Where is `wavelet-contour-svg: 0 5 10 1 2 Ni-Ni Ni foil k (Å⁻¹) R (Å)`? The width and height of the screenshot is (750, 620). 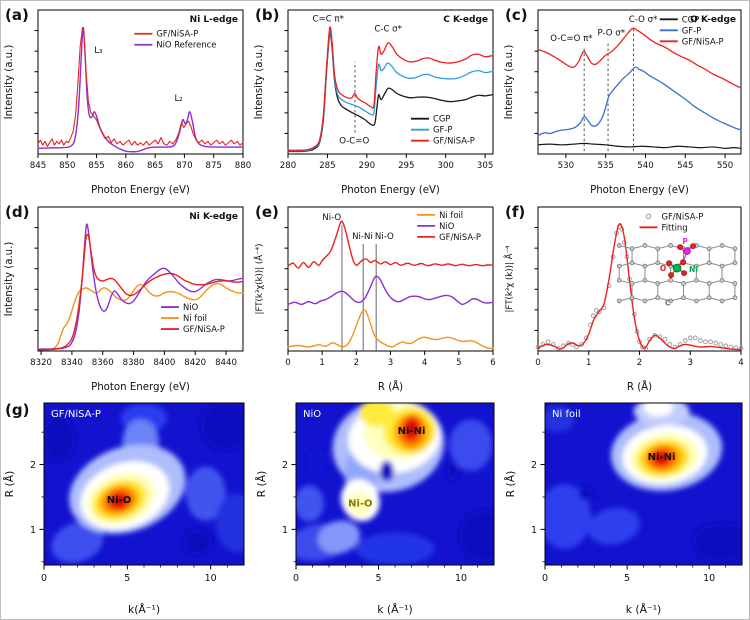
wavelet-contour-svg: 0 5 10 1 2 Ni-Ni Ni foil k (Å⁻¹) R (Å) is located at coordinates (623, 509).